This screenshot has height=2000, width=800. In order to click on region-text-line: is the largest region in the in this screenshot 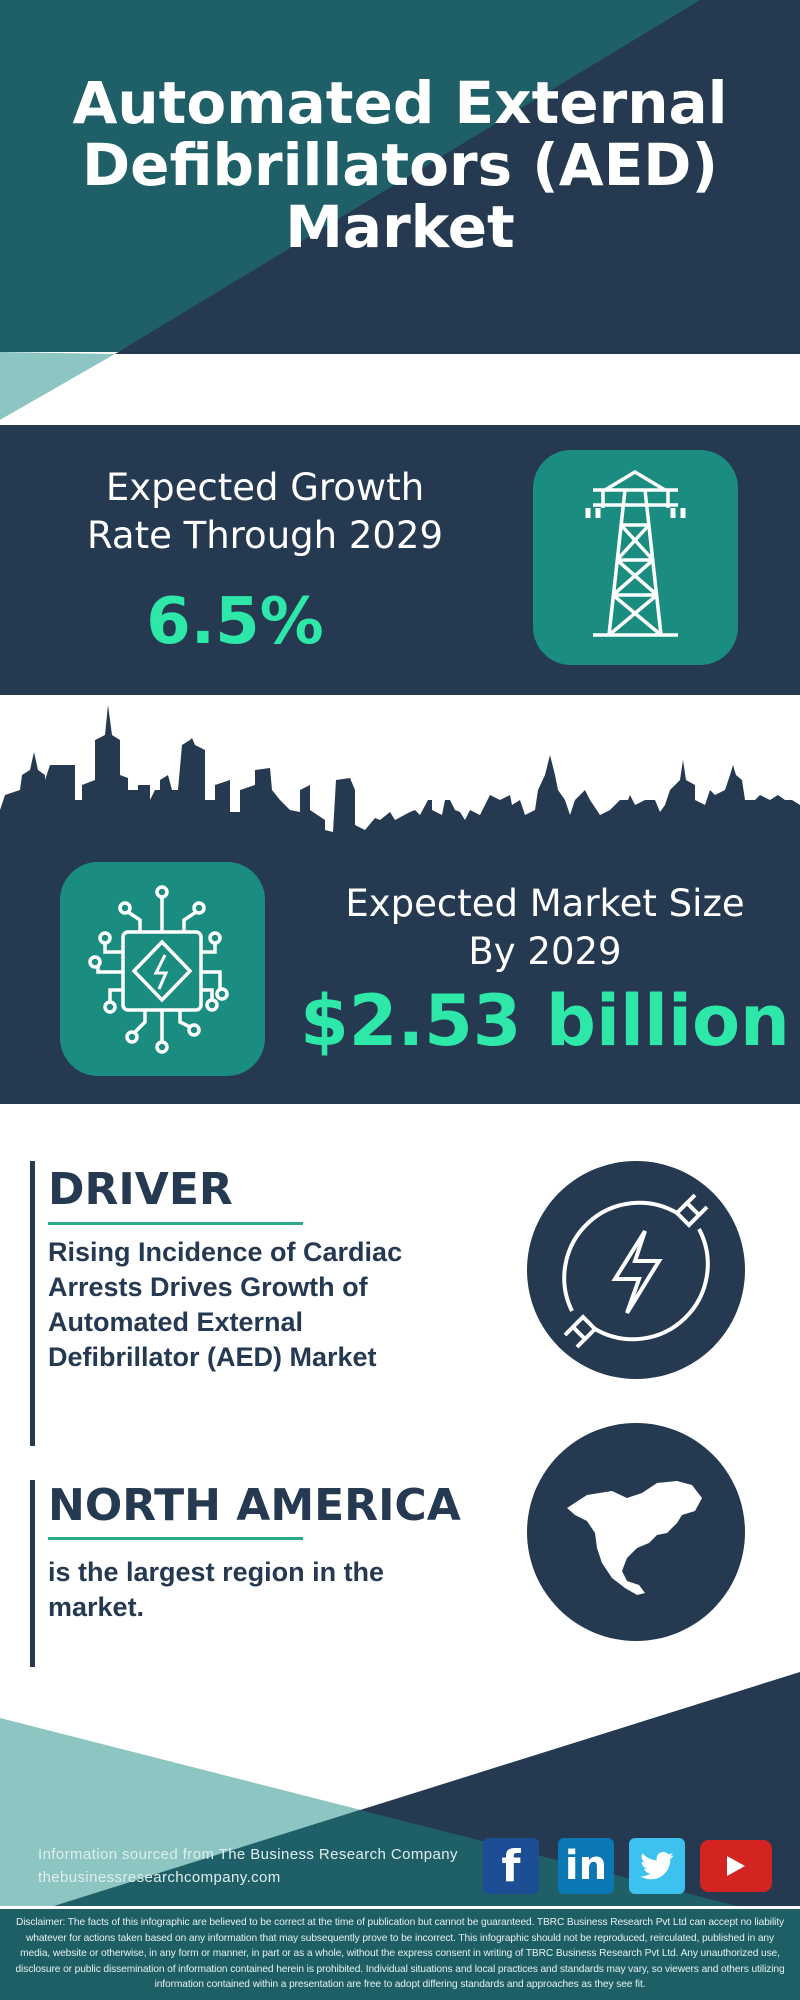, I will do `click(216, 1572)`.